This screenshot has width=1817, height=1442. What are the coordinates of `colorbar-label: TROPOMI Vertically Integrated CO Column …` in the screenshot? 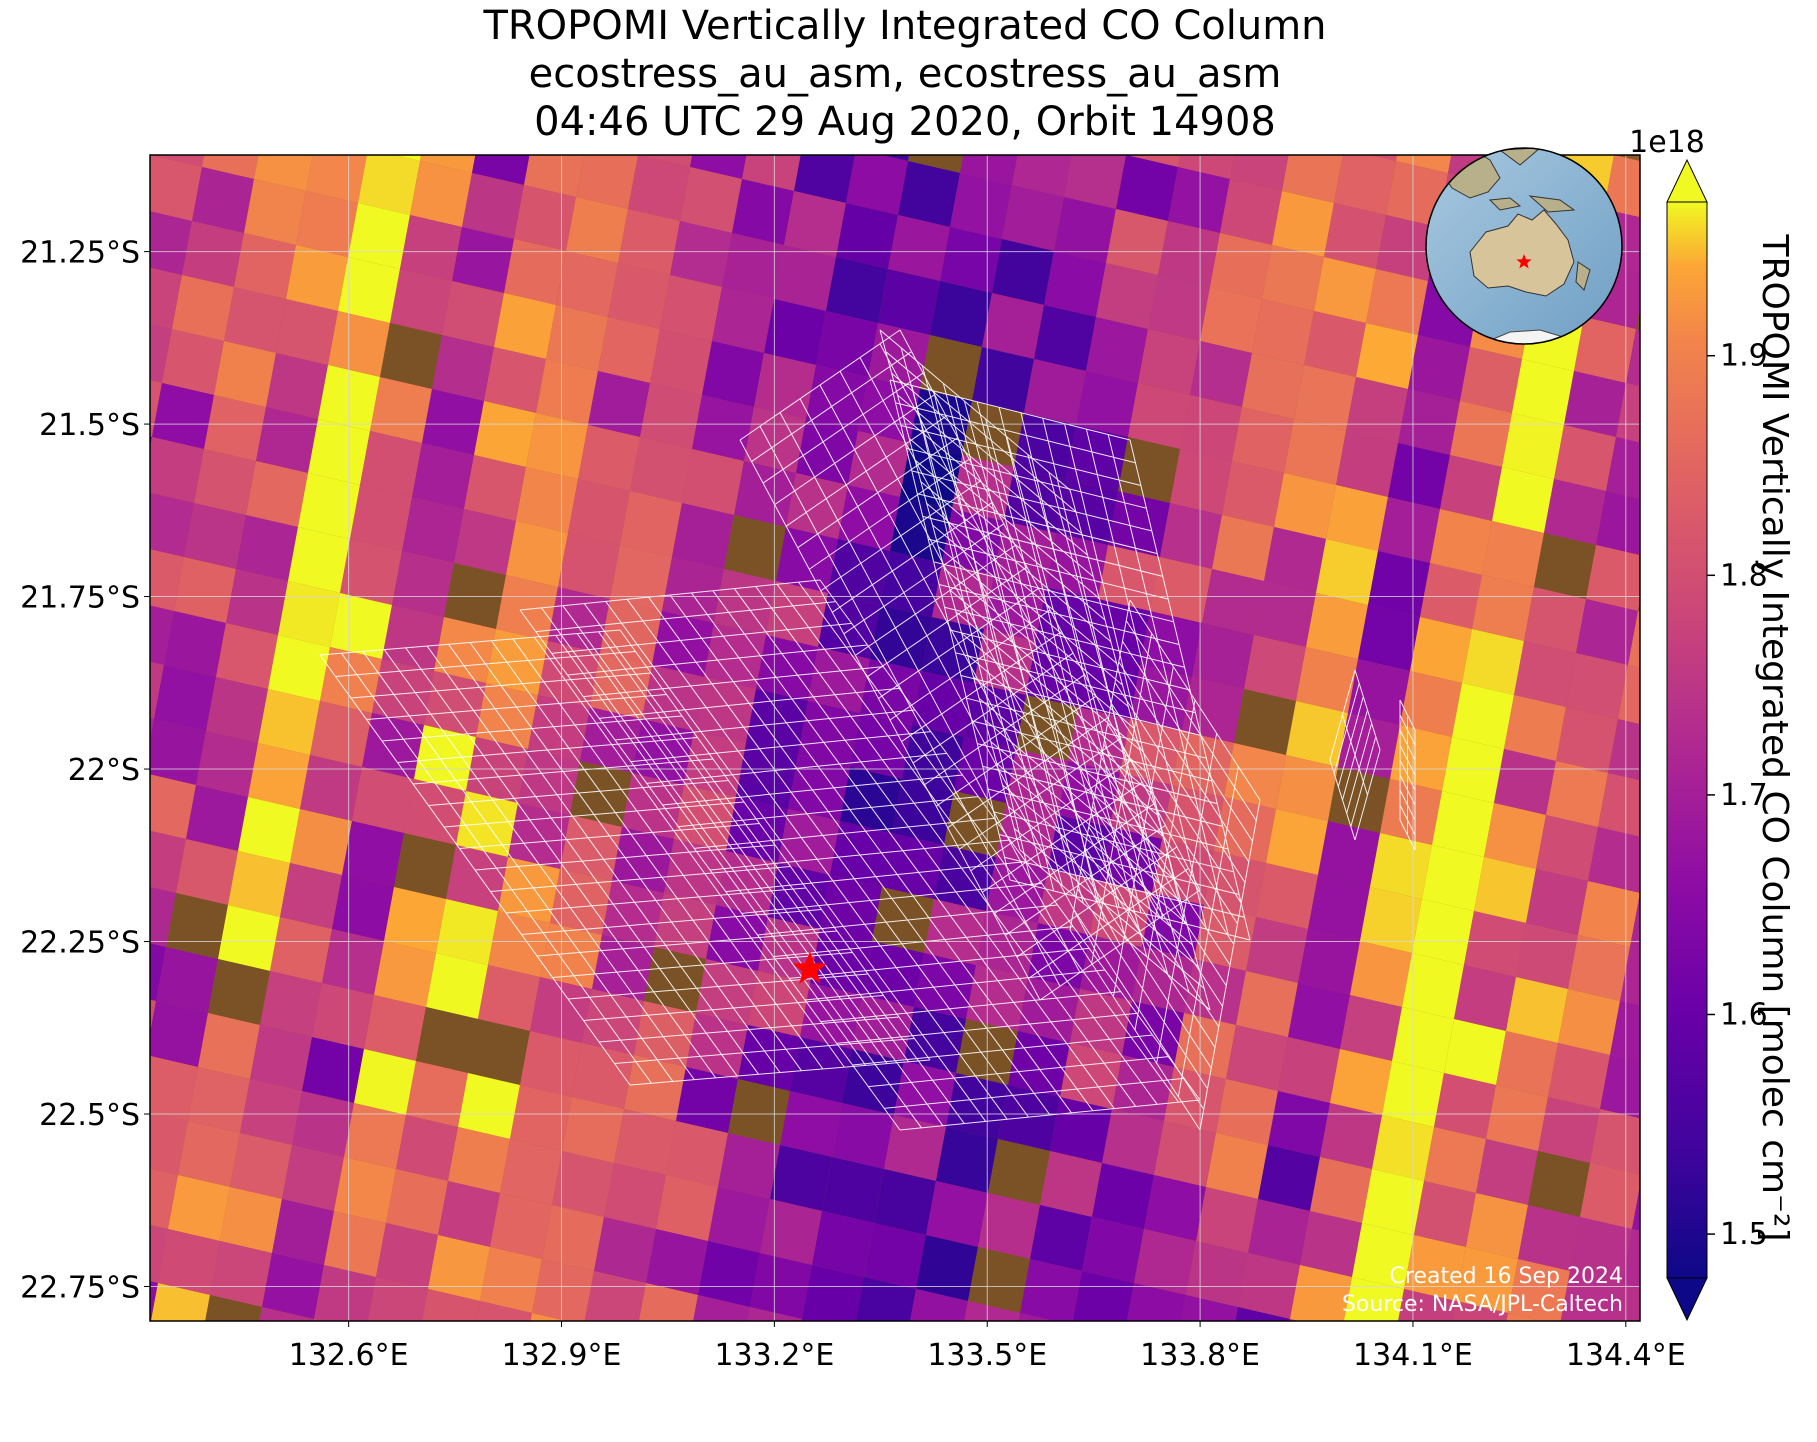 It's located at (1774, 737).